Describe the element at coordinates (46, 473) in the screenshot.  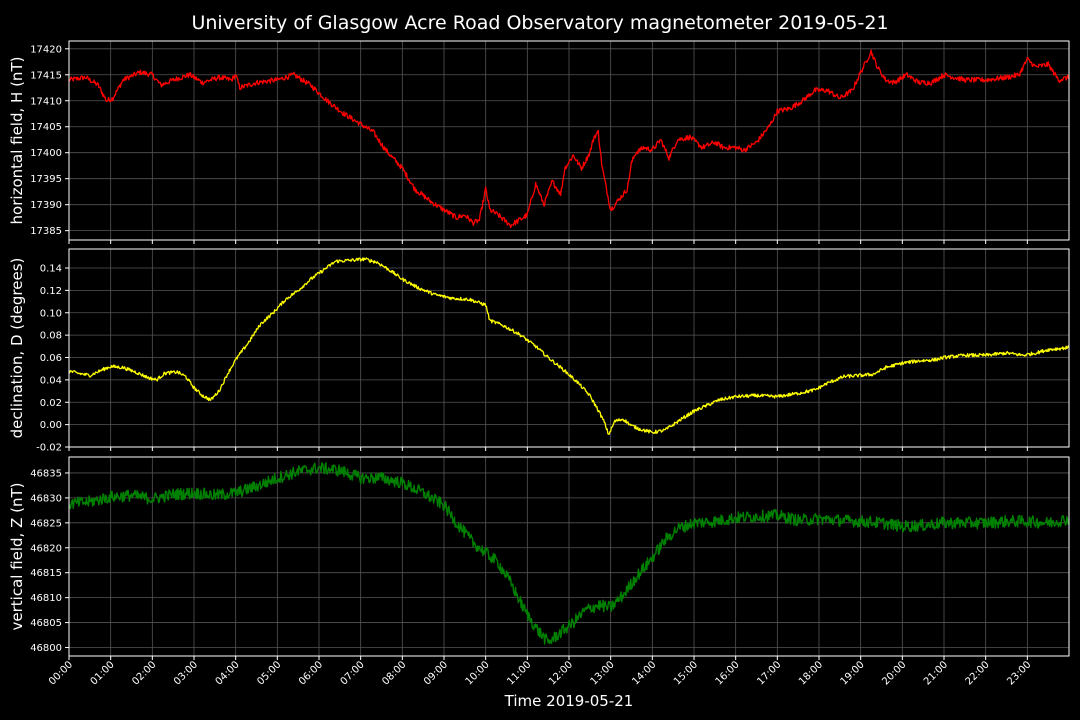
I see `y-tick-label: 46835` at that location.